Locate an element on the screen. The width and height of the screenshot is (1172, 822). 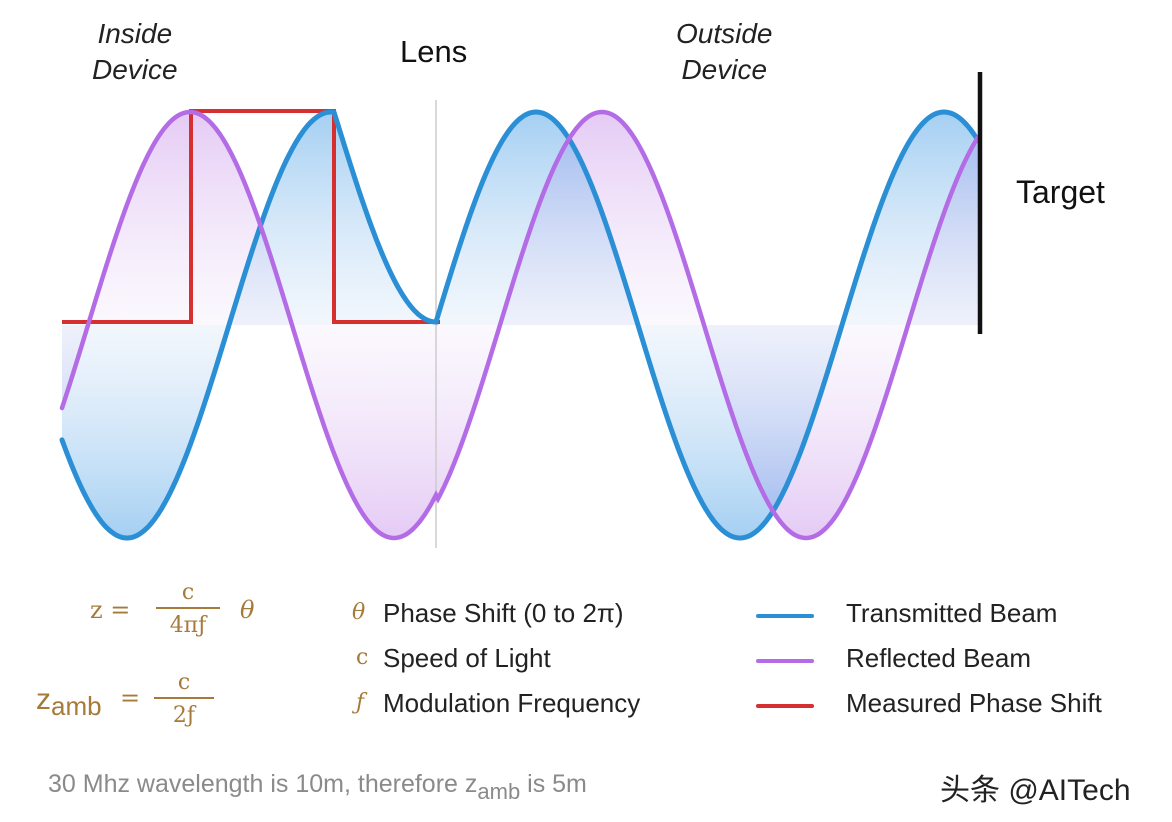
watermark: 头条 @AITech is located at coordinates (1035, 790).